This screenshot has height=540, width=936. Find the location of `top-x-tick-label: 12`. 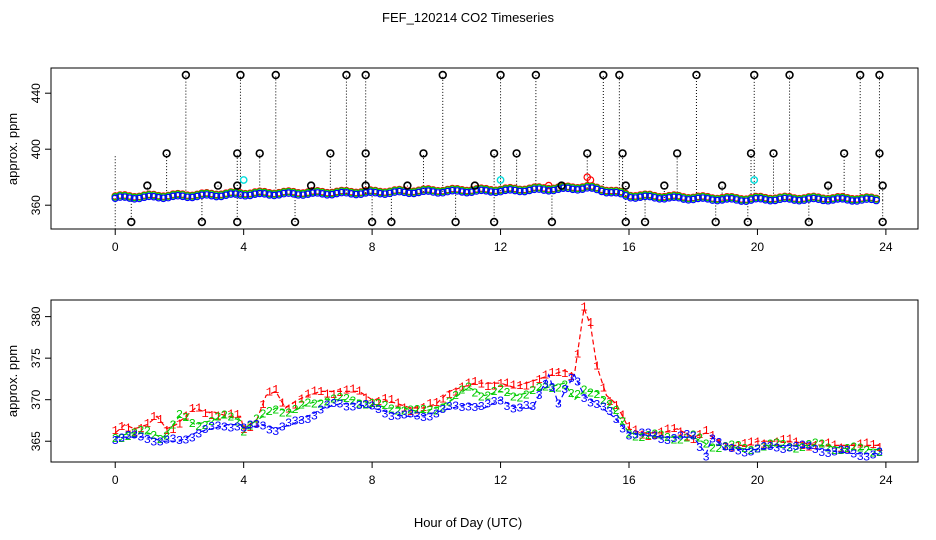

top-x-tick-label: 12 is located at coordinates (501, 247).